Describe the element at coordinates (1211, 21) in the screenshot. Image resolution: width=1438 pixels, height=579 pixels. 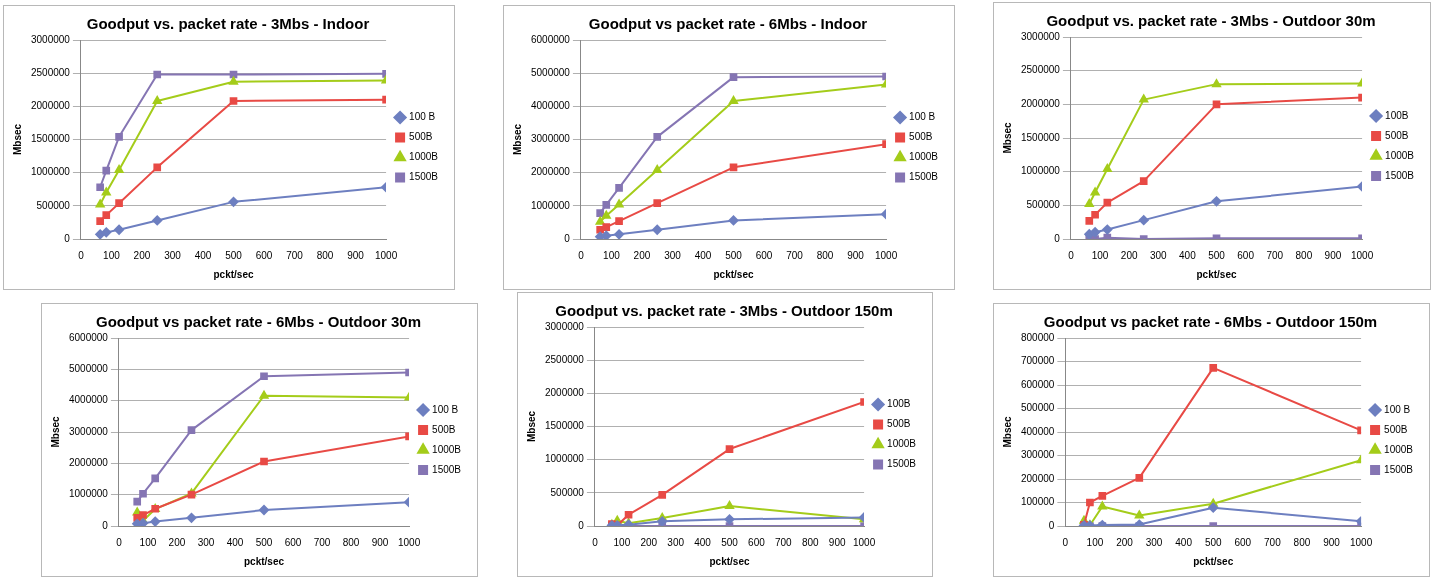
I see `chart-title: Goodput vs. packet rate - 3Mbs - Outdoor 30m` at that location.